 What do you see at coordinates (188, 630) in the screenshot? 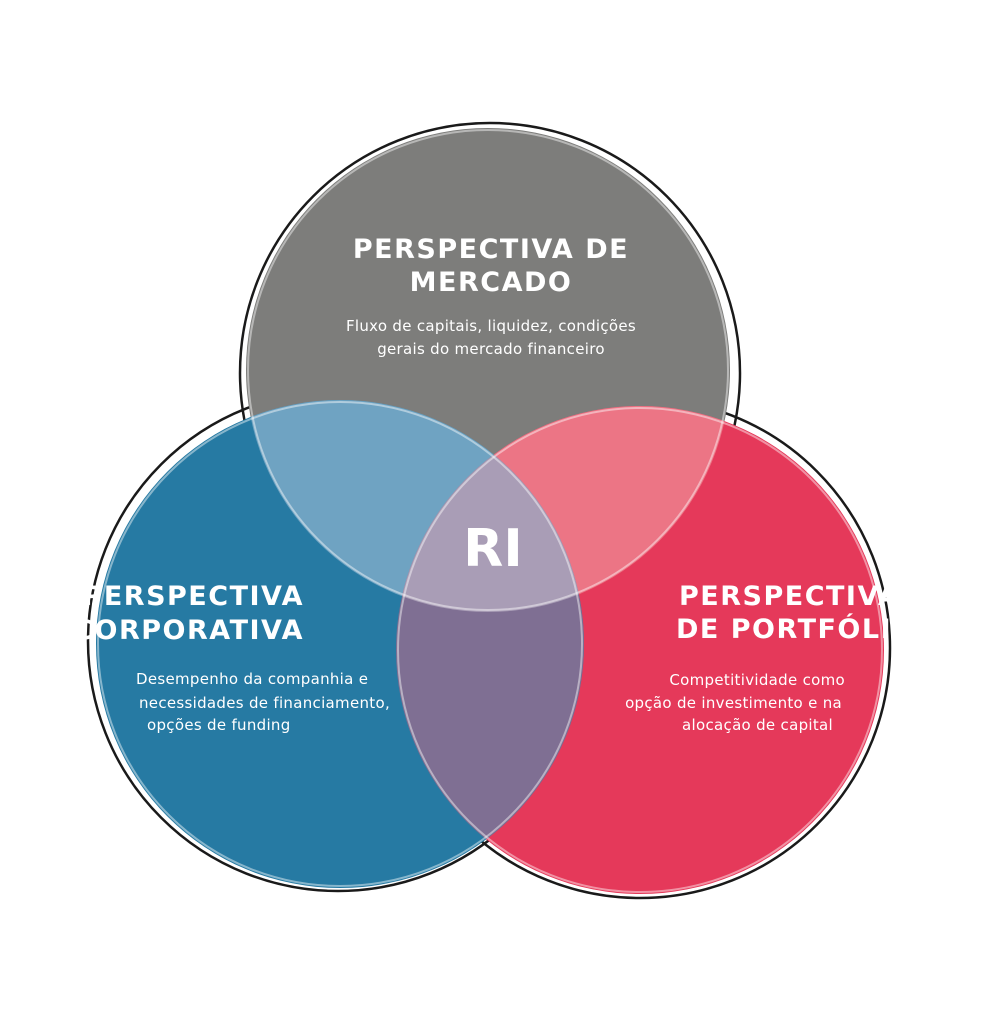
I see `corporate-title-line2: CORPORATIVA` at bounding box center [188, 630].